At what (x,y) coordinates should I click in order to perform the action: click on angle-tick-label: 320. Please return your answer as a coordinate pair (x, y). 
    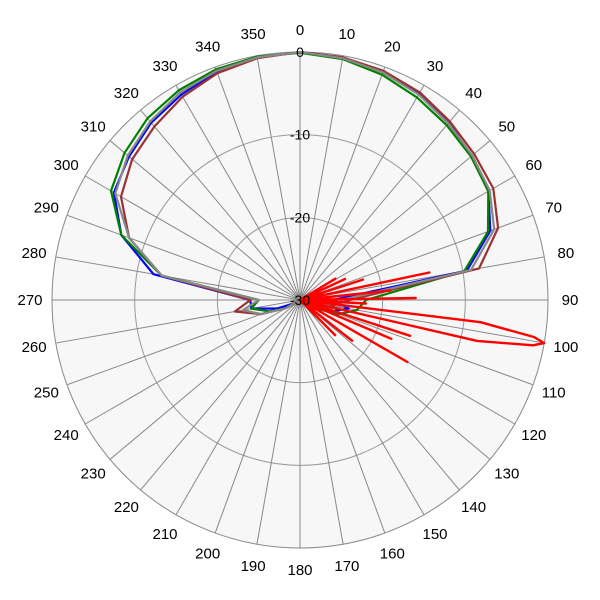
    Looking at the image, I should click on (126, 93).